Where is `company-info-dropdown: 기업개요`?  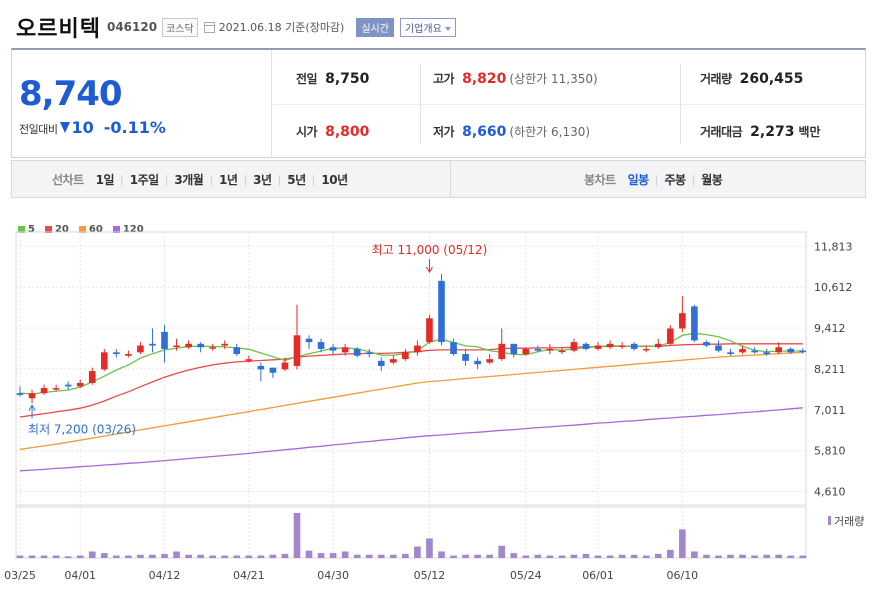 company-info-dropdown: 기업개요 is located at coordinates (427, 27).